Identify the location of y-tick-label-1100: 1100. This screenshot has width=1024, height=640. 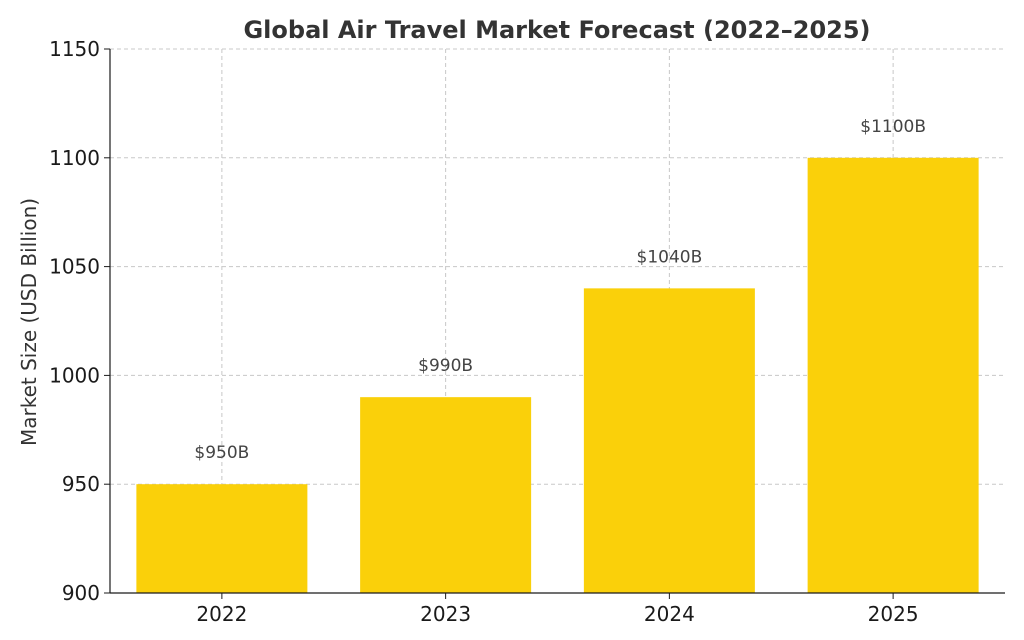
(74, 158).